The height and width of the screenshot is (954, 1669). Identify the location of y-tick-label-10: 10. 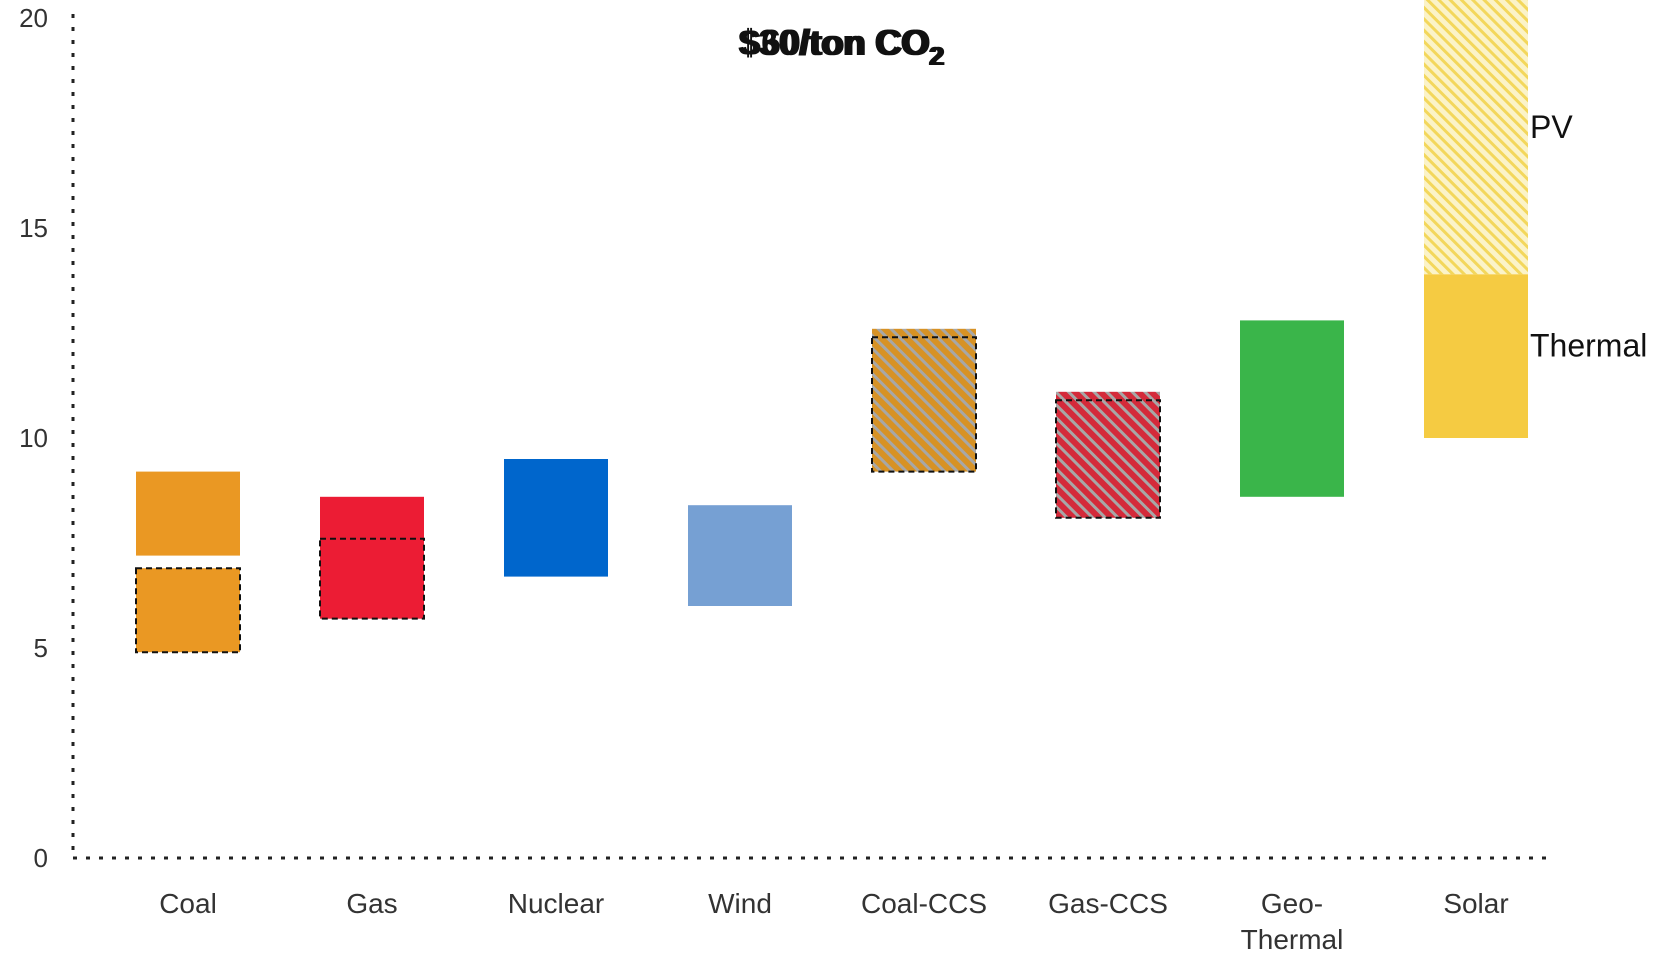
(33, 438).